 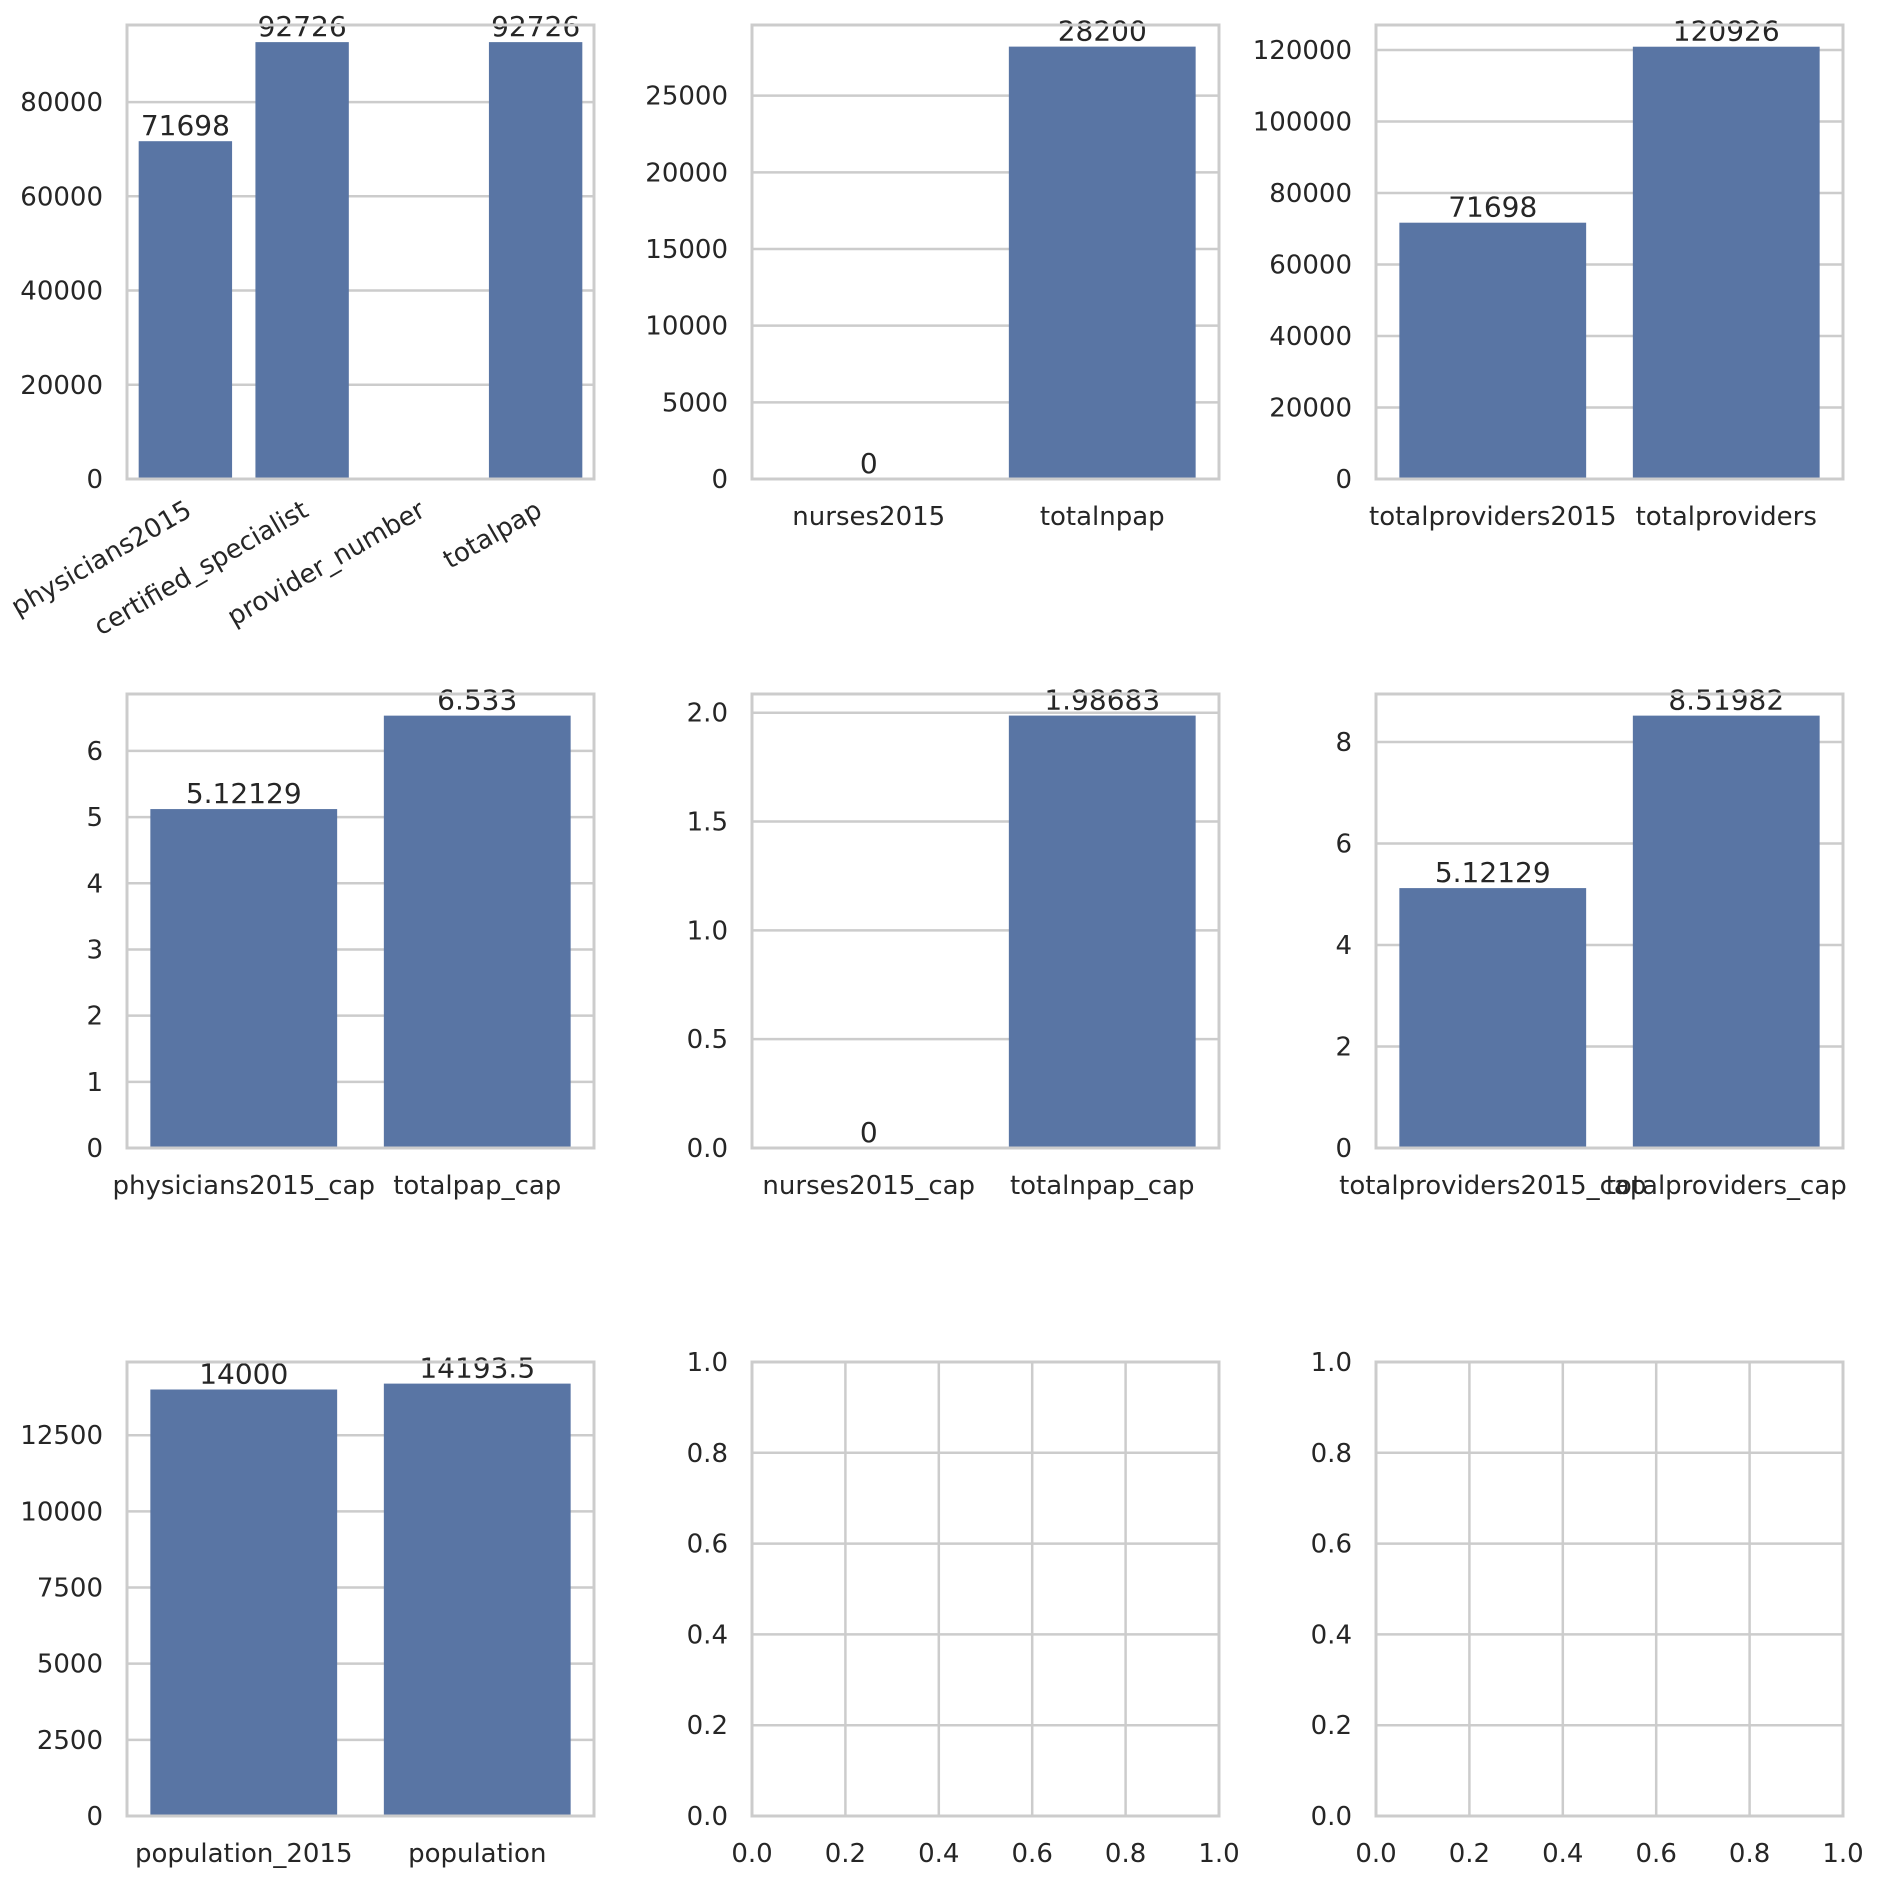 I want to click on y-tick-label: 120000, so click(x=1302, y=51).